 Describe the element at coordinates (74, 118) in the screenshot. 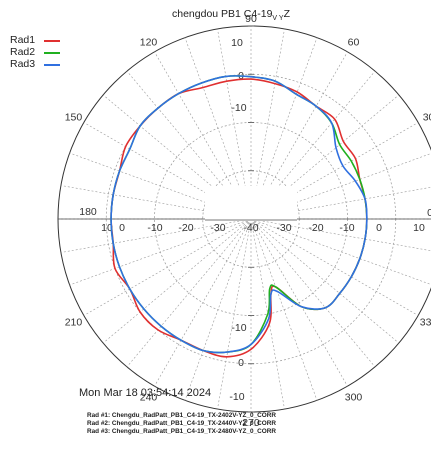

I see `angle-label: 150` at that location.